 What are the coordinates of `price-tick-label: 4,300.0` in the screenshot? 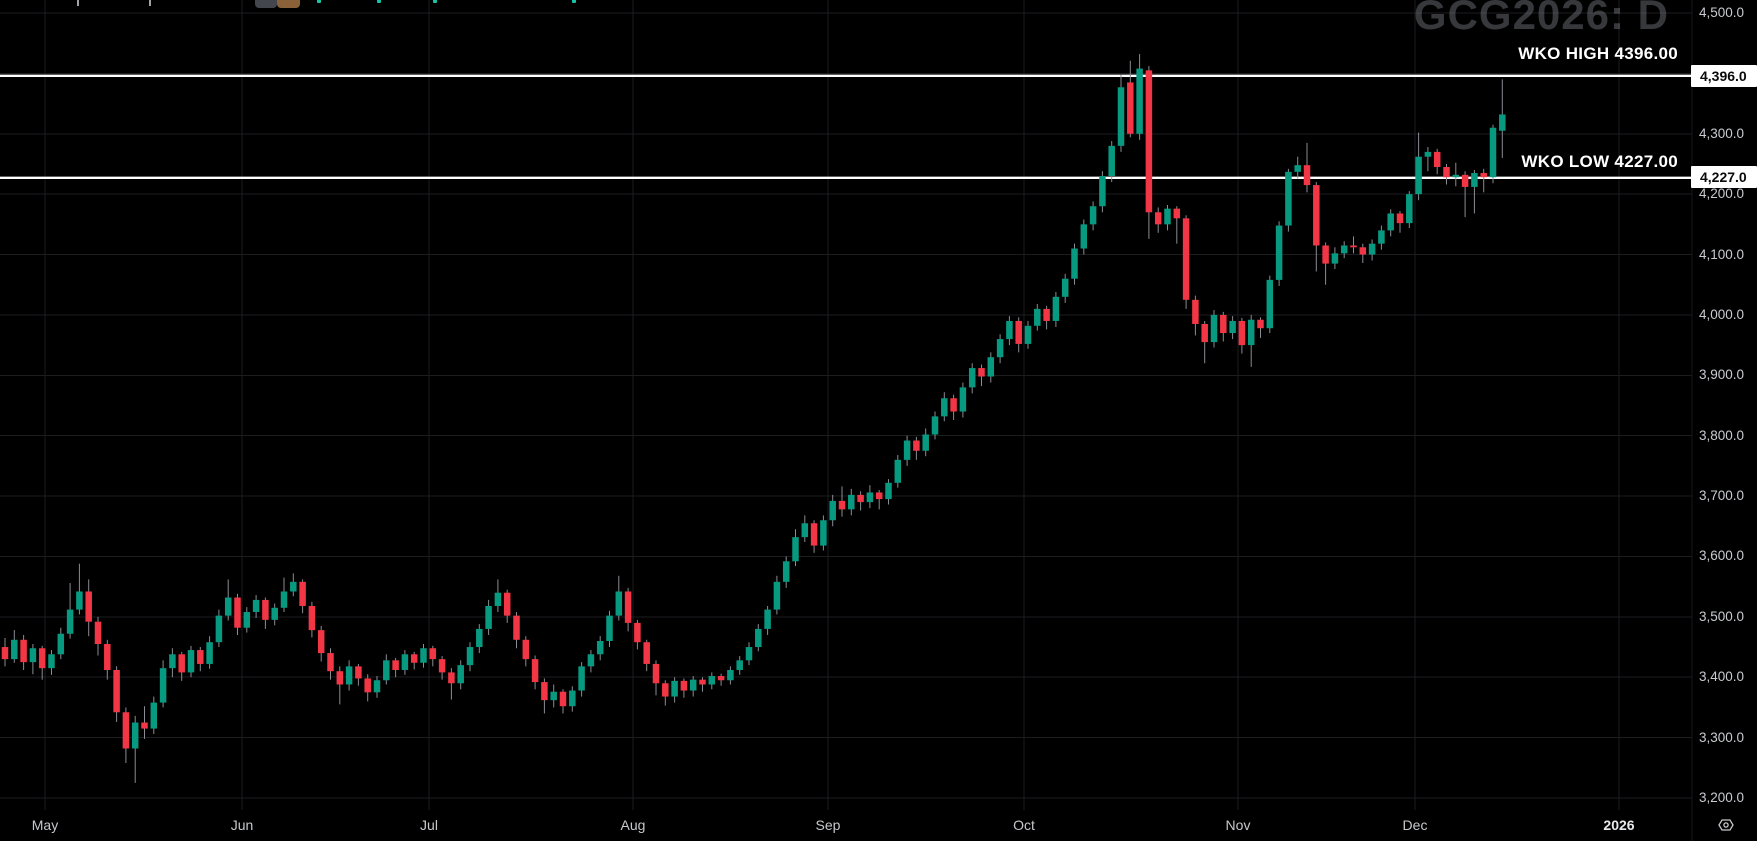 It's located at (1722, 133).